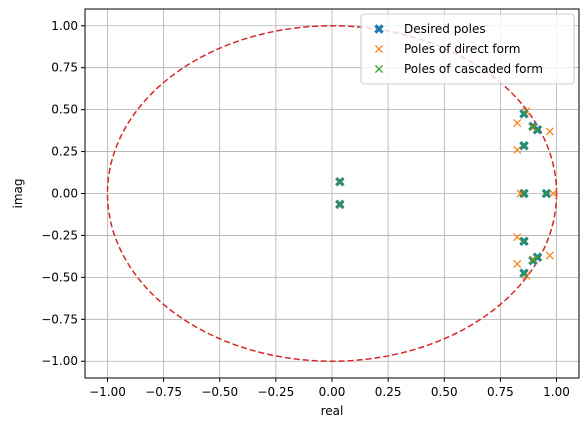  What do you see at coordinates (64, 110) in the screenshot?
I see `y-tick-label: 0.50` at bounding box center [64, 110].